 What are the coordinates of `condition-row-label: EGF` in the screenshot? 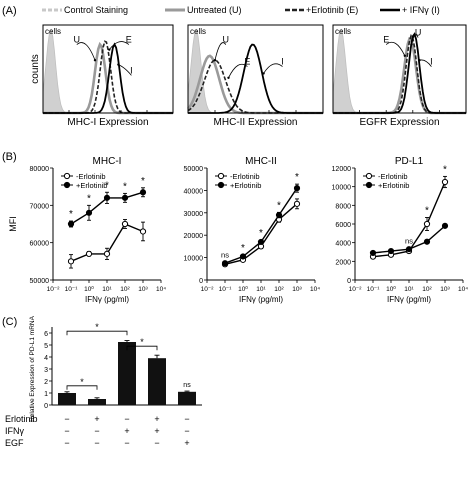 It's located at (14, 443).